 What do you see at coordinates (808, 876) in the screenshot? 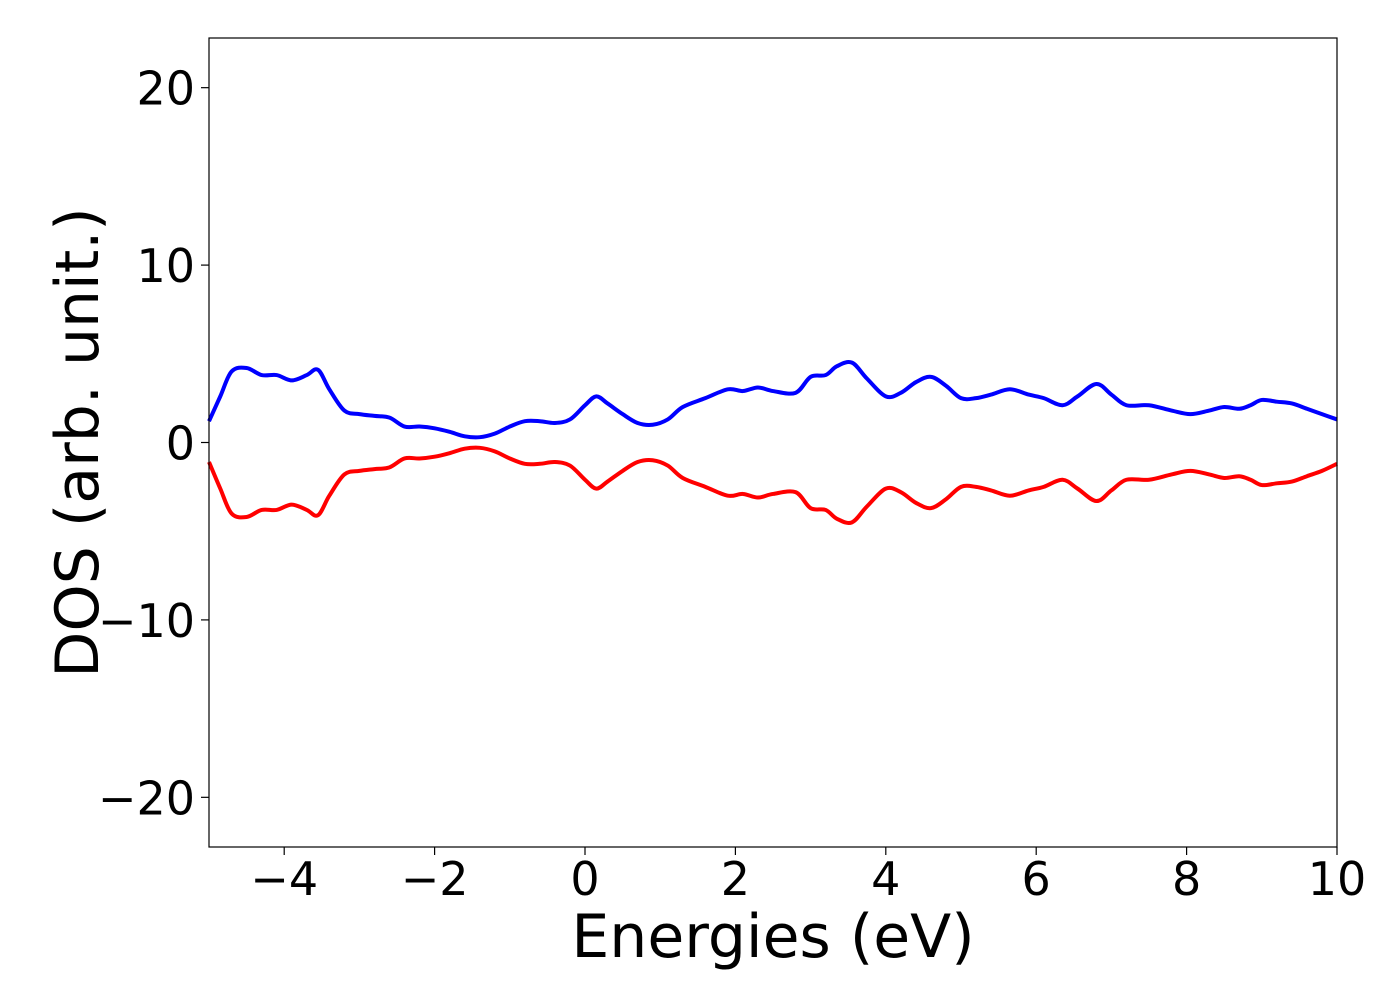
I see `x-axis: −4 −2 0 2 4 6 8 10` at bounding box center [808, 876].